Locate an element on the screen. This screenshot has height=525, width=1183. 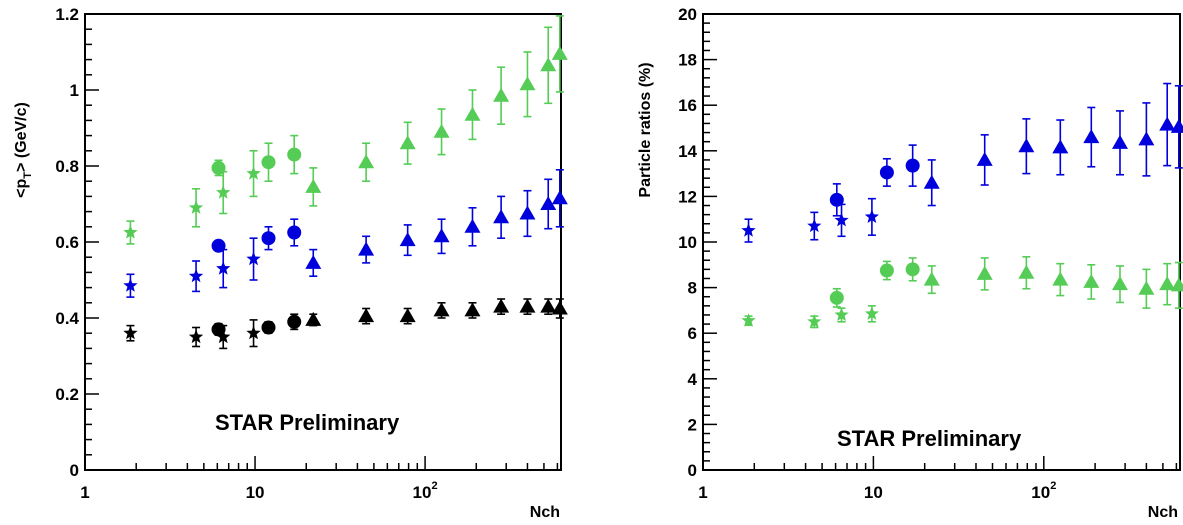
x-tick-label: 102 is located at coordinates (425, 491).